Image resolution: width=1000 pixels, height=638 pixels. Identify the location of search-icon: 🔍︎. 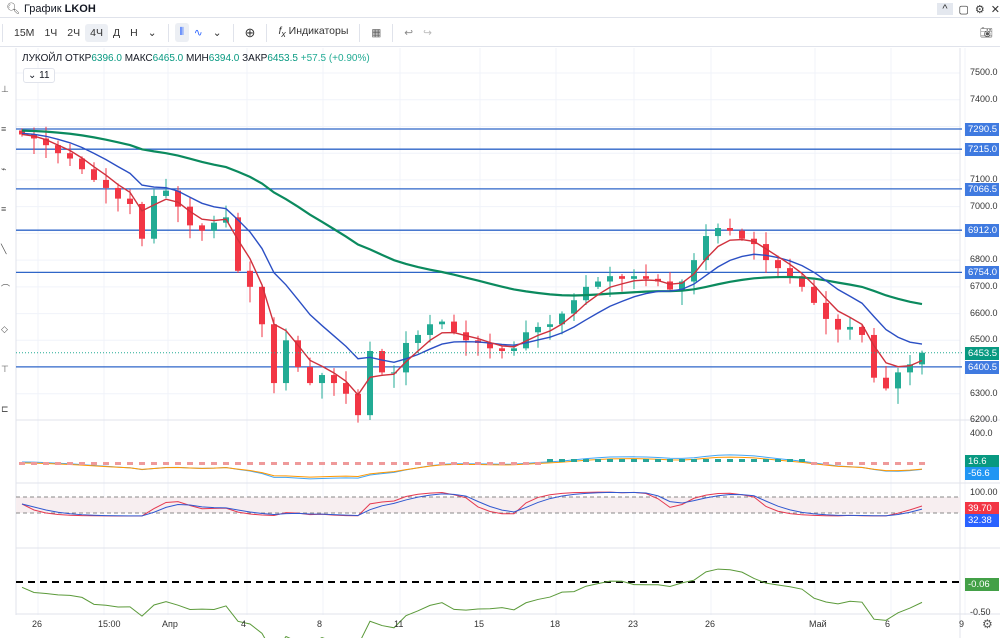
(13, 9).